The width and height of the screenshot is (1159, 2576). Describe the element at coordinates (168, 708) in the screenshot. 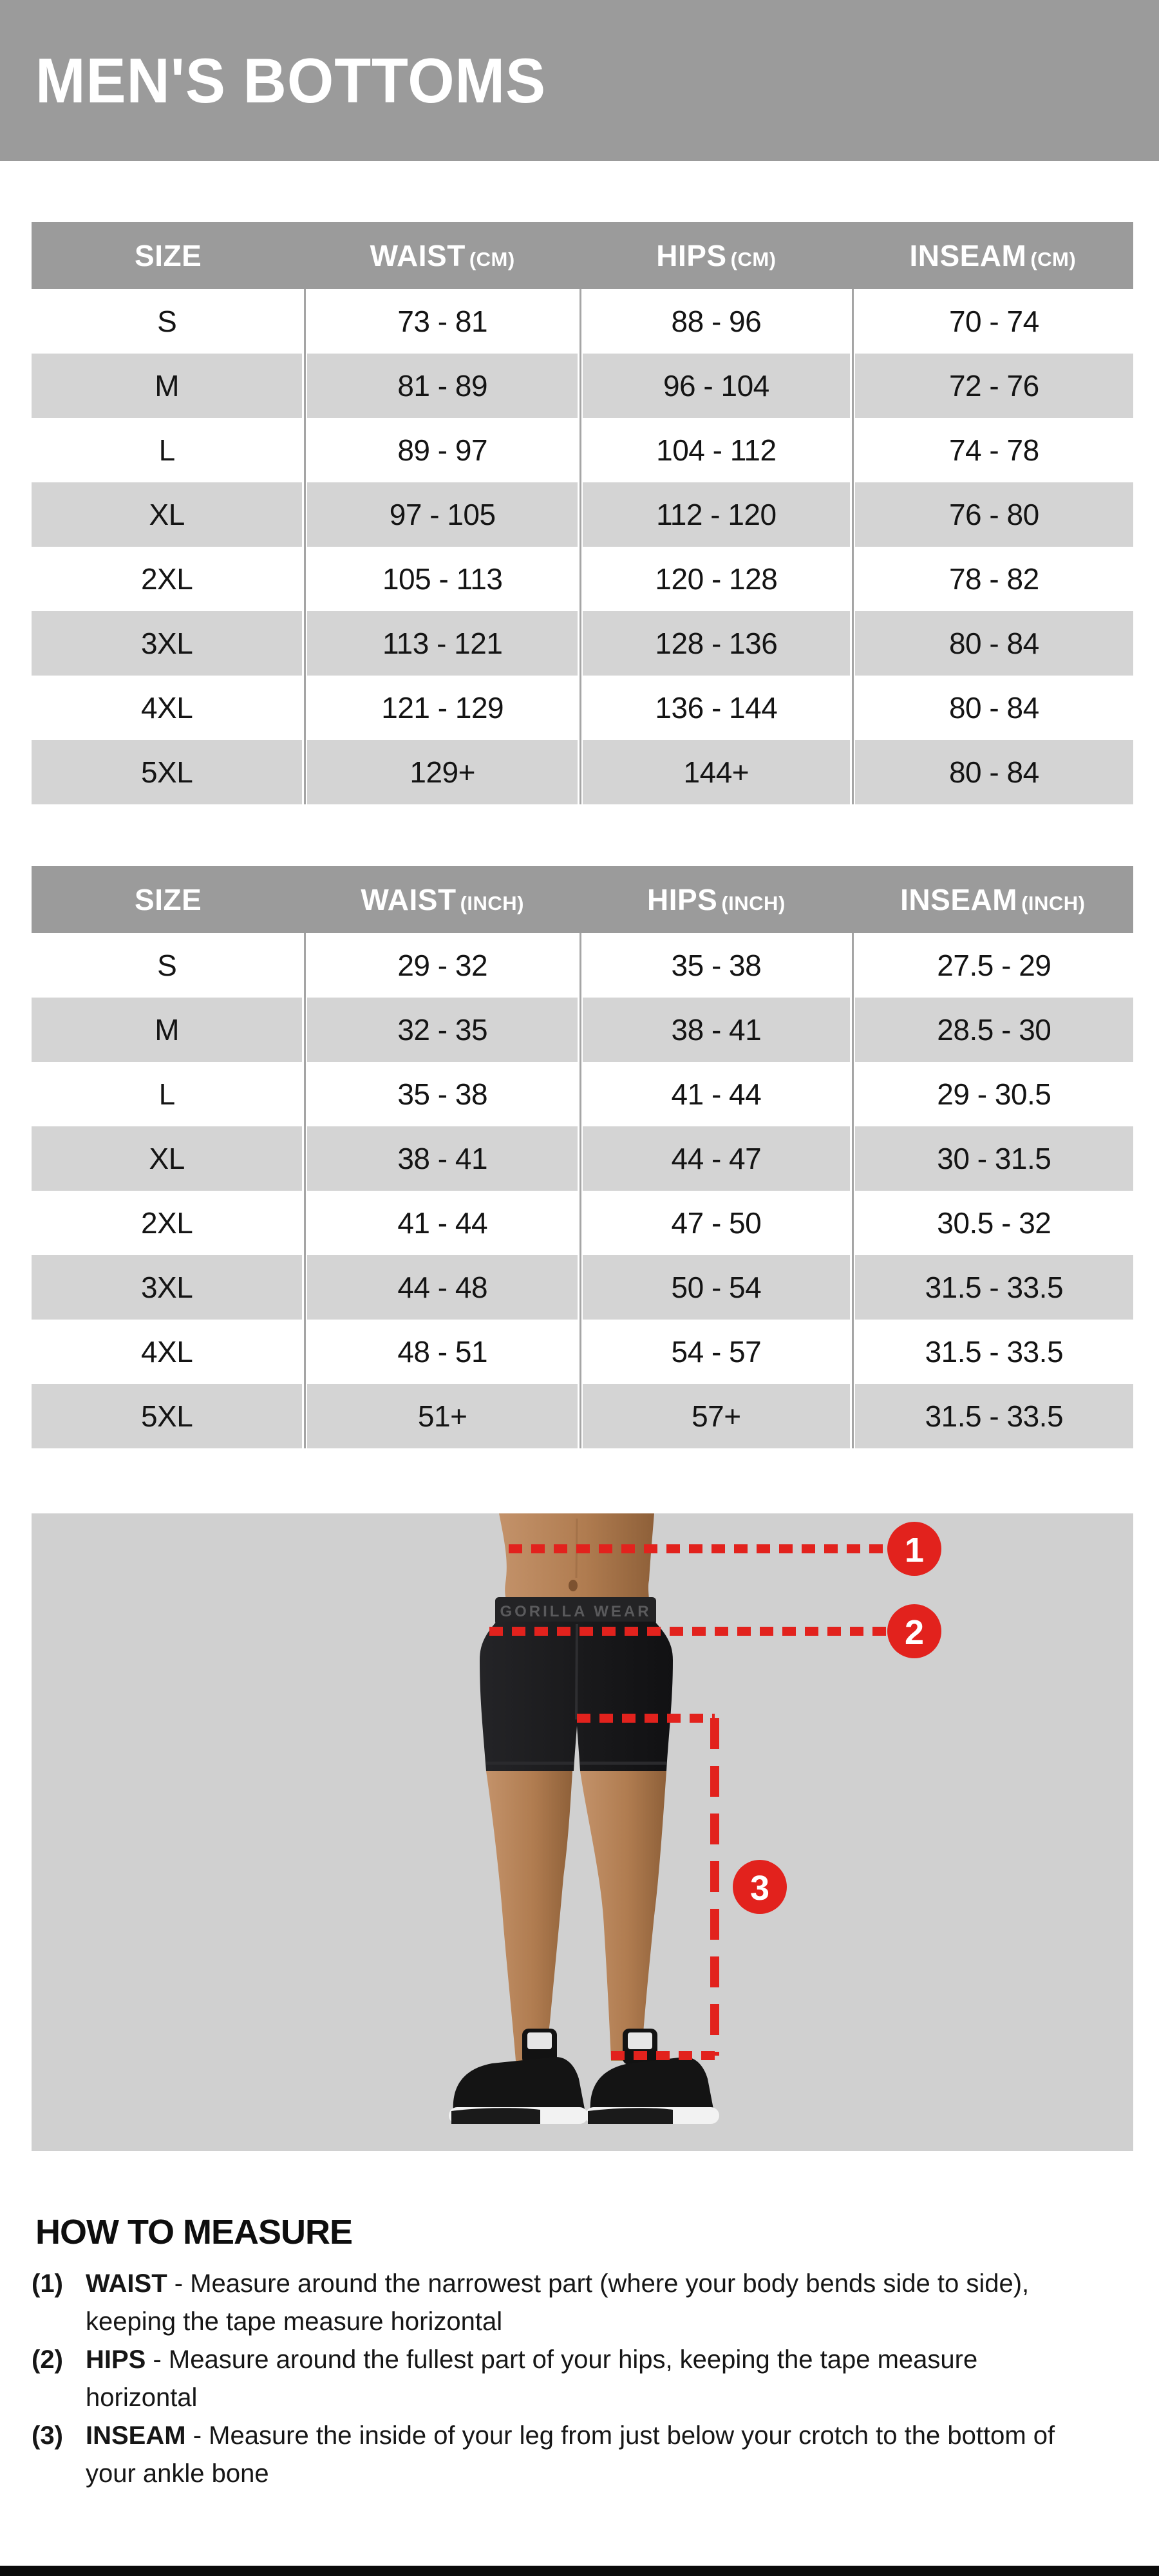

I see `size-cell: 4XL` at that location.